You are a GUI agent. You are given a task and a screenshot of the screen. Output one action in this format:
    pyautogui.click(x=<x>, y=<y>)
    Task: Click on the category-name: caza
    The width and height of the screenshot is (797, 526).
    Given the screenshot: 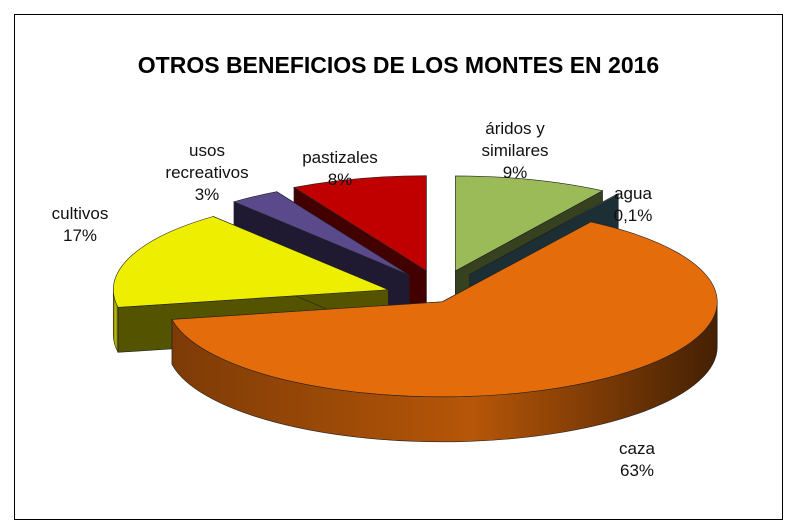 What is the action you would take?
    pyautogui.click(x=637, y=448)
    